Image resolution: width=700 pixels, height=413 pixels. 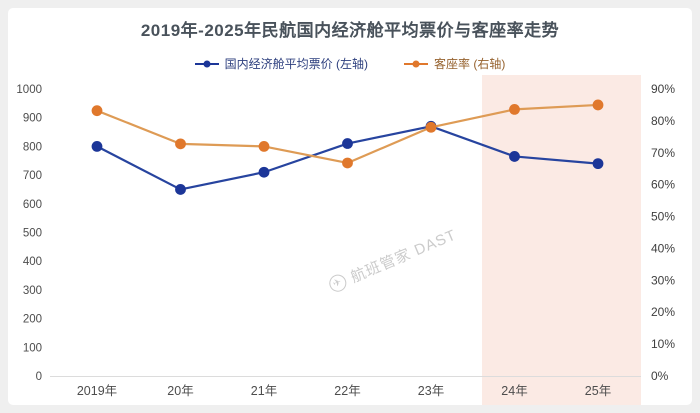 I want to click on legend-label-load-factor: 客座率 (右轴), so click(x=470, y=64).